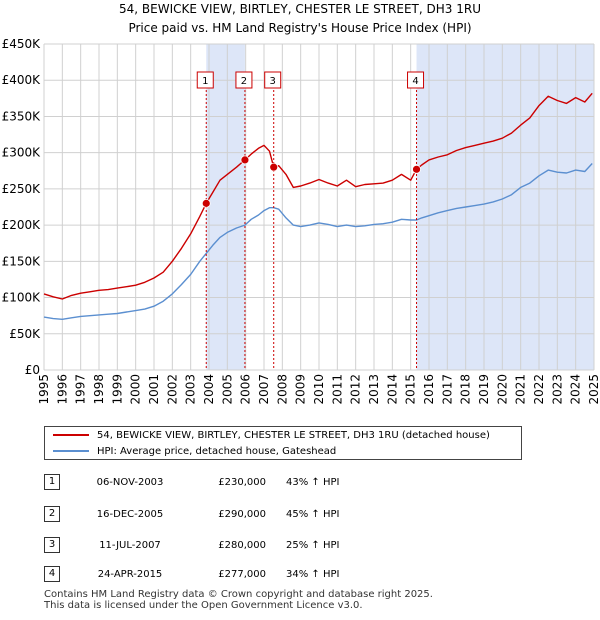 The image size is (600, 620). What do you see at coordinates (466, 389) in the screenshot?
I see `x-tick-label: 2018` at bounding box center [466, 389].